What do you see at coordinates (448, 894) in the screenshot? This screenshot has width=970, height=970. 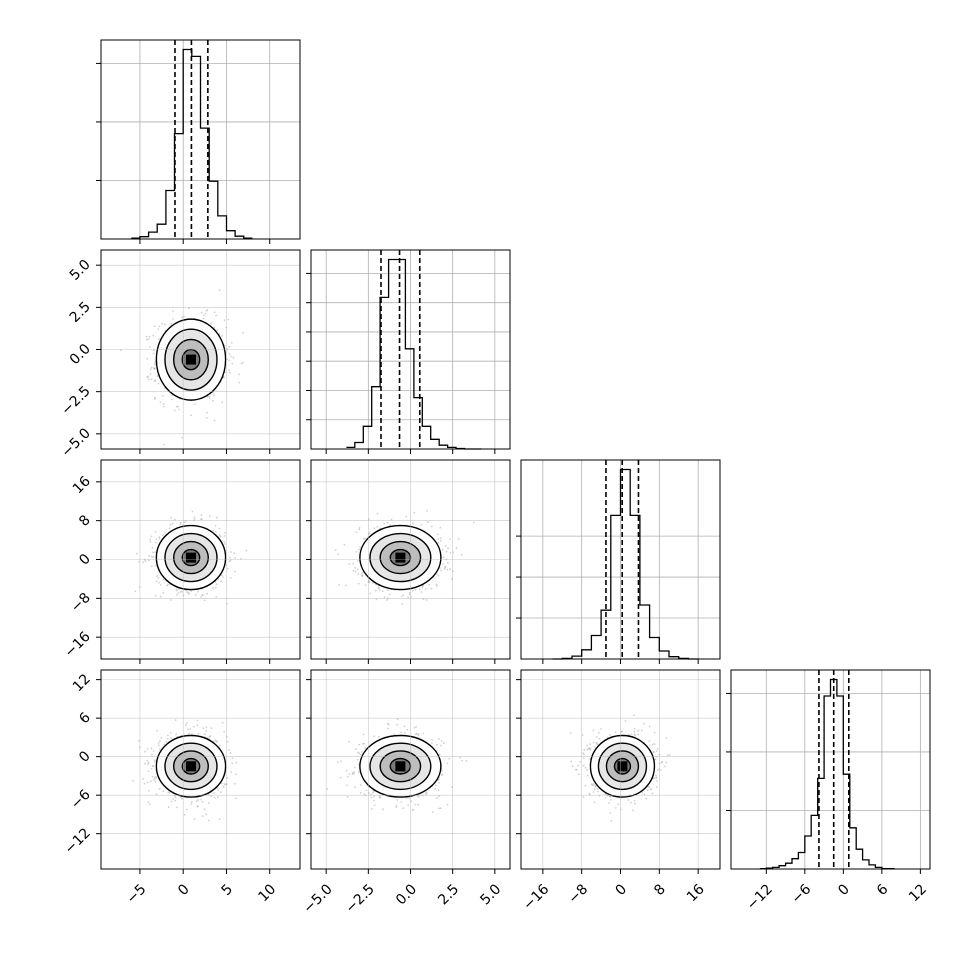 I see `x-tick-label: 2.5` at bounding box center [448, 894].